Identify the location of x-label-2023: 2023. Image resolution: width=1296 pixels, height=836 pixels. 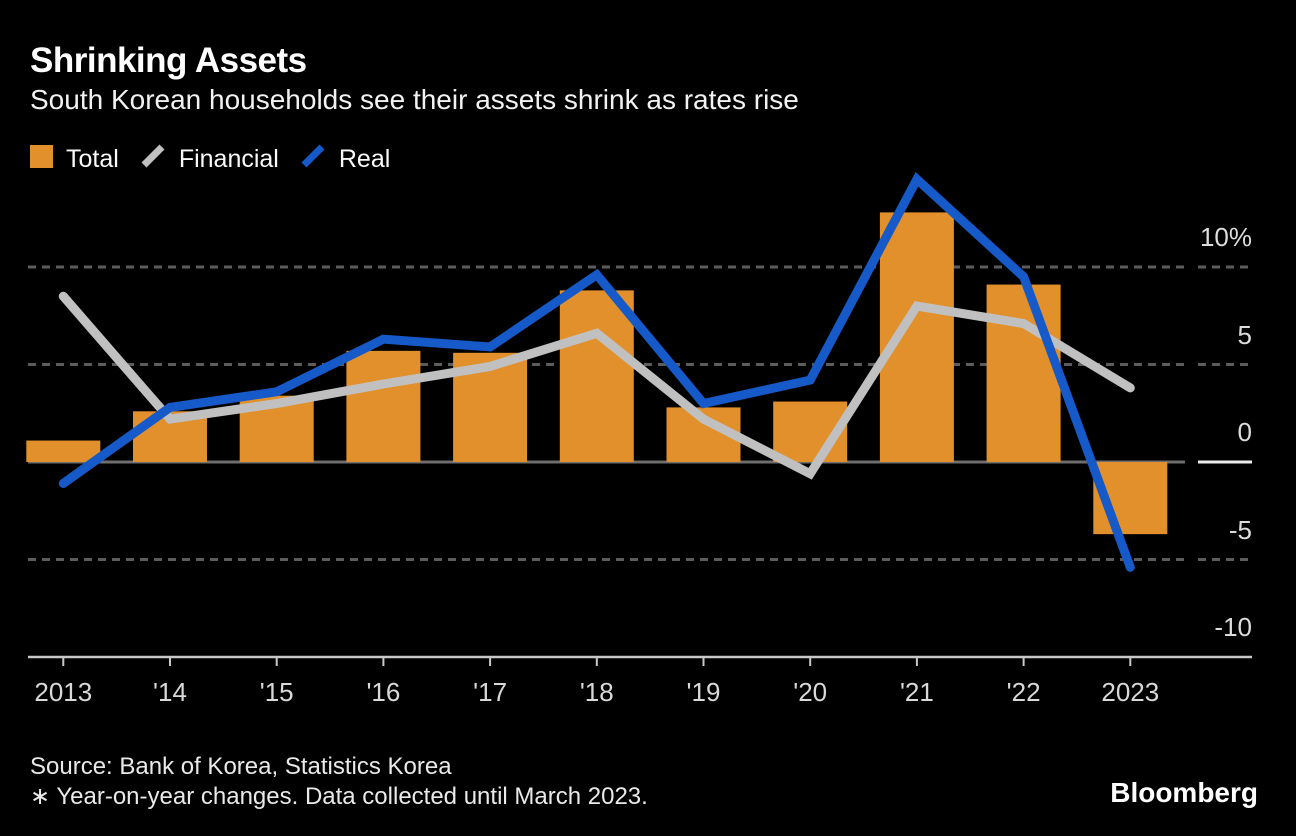
(1130, 692).